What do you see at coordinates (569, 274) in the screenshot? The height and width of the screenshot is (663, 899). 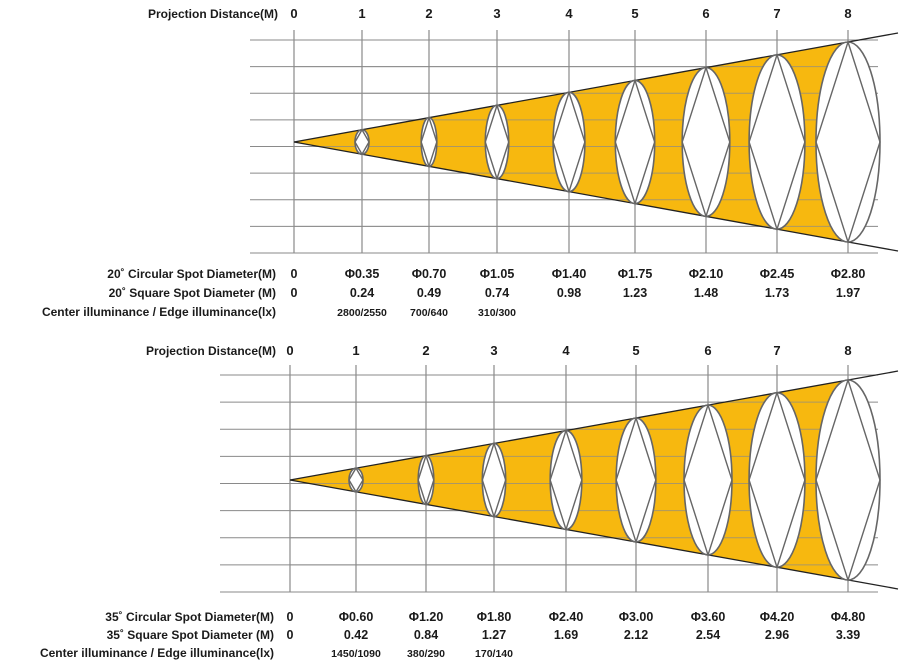 I see `circular-spot-diameter-value: Φ1.40` at bounding box center [569, 274].